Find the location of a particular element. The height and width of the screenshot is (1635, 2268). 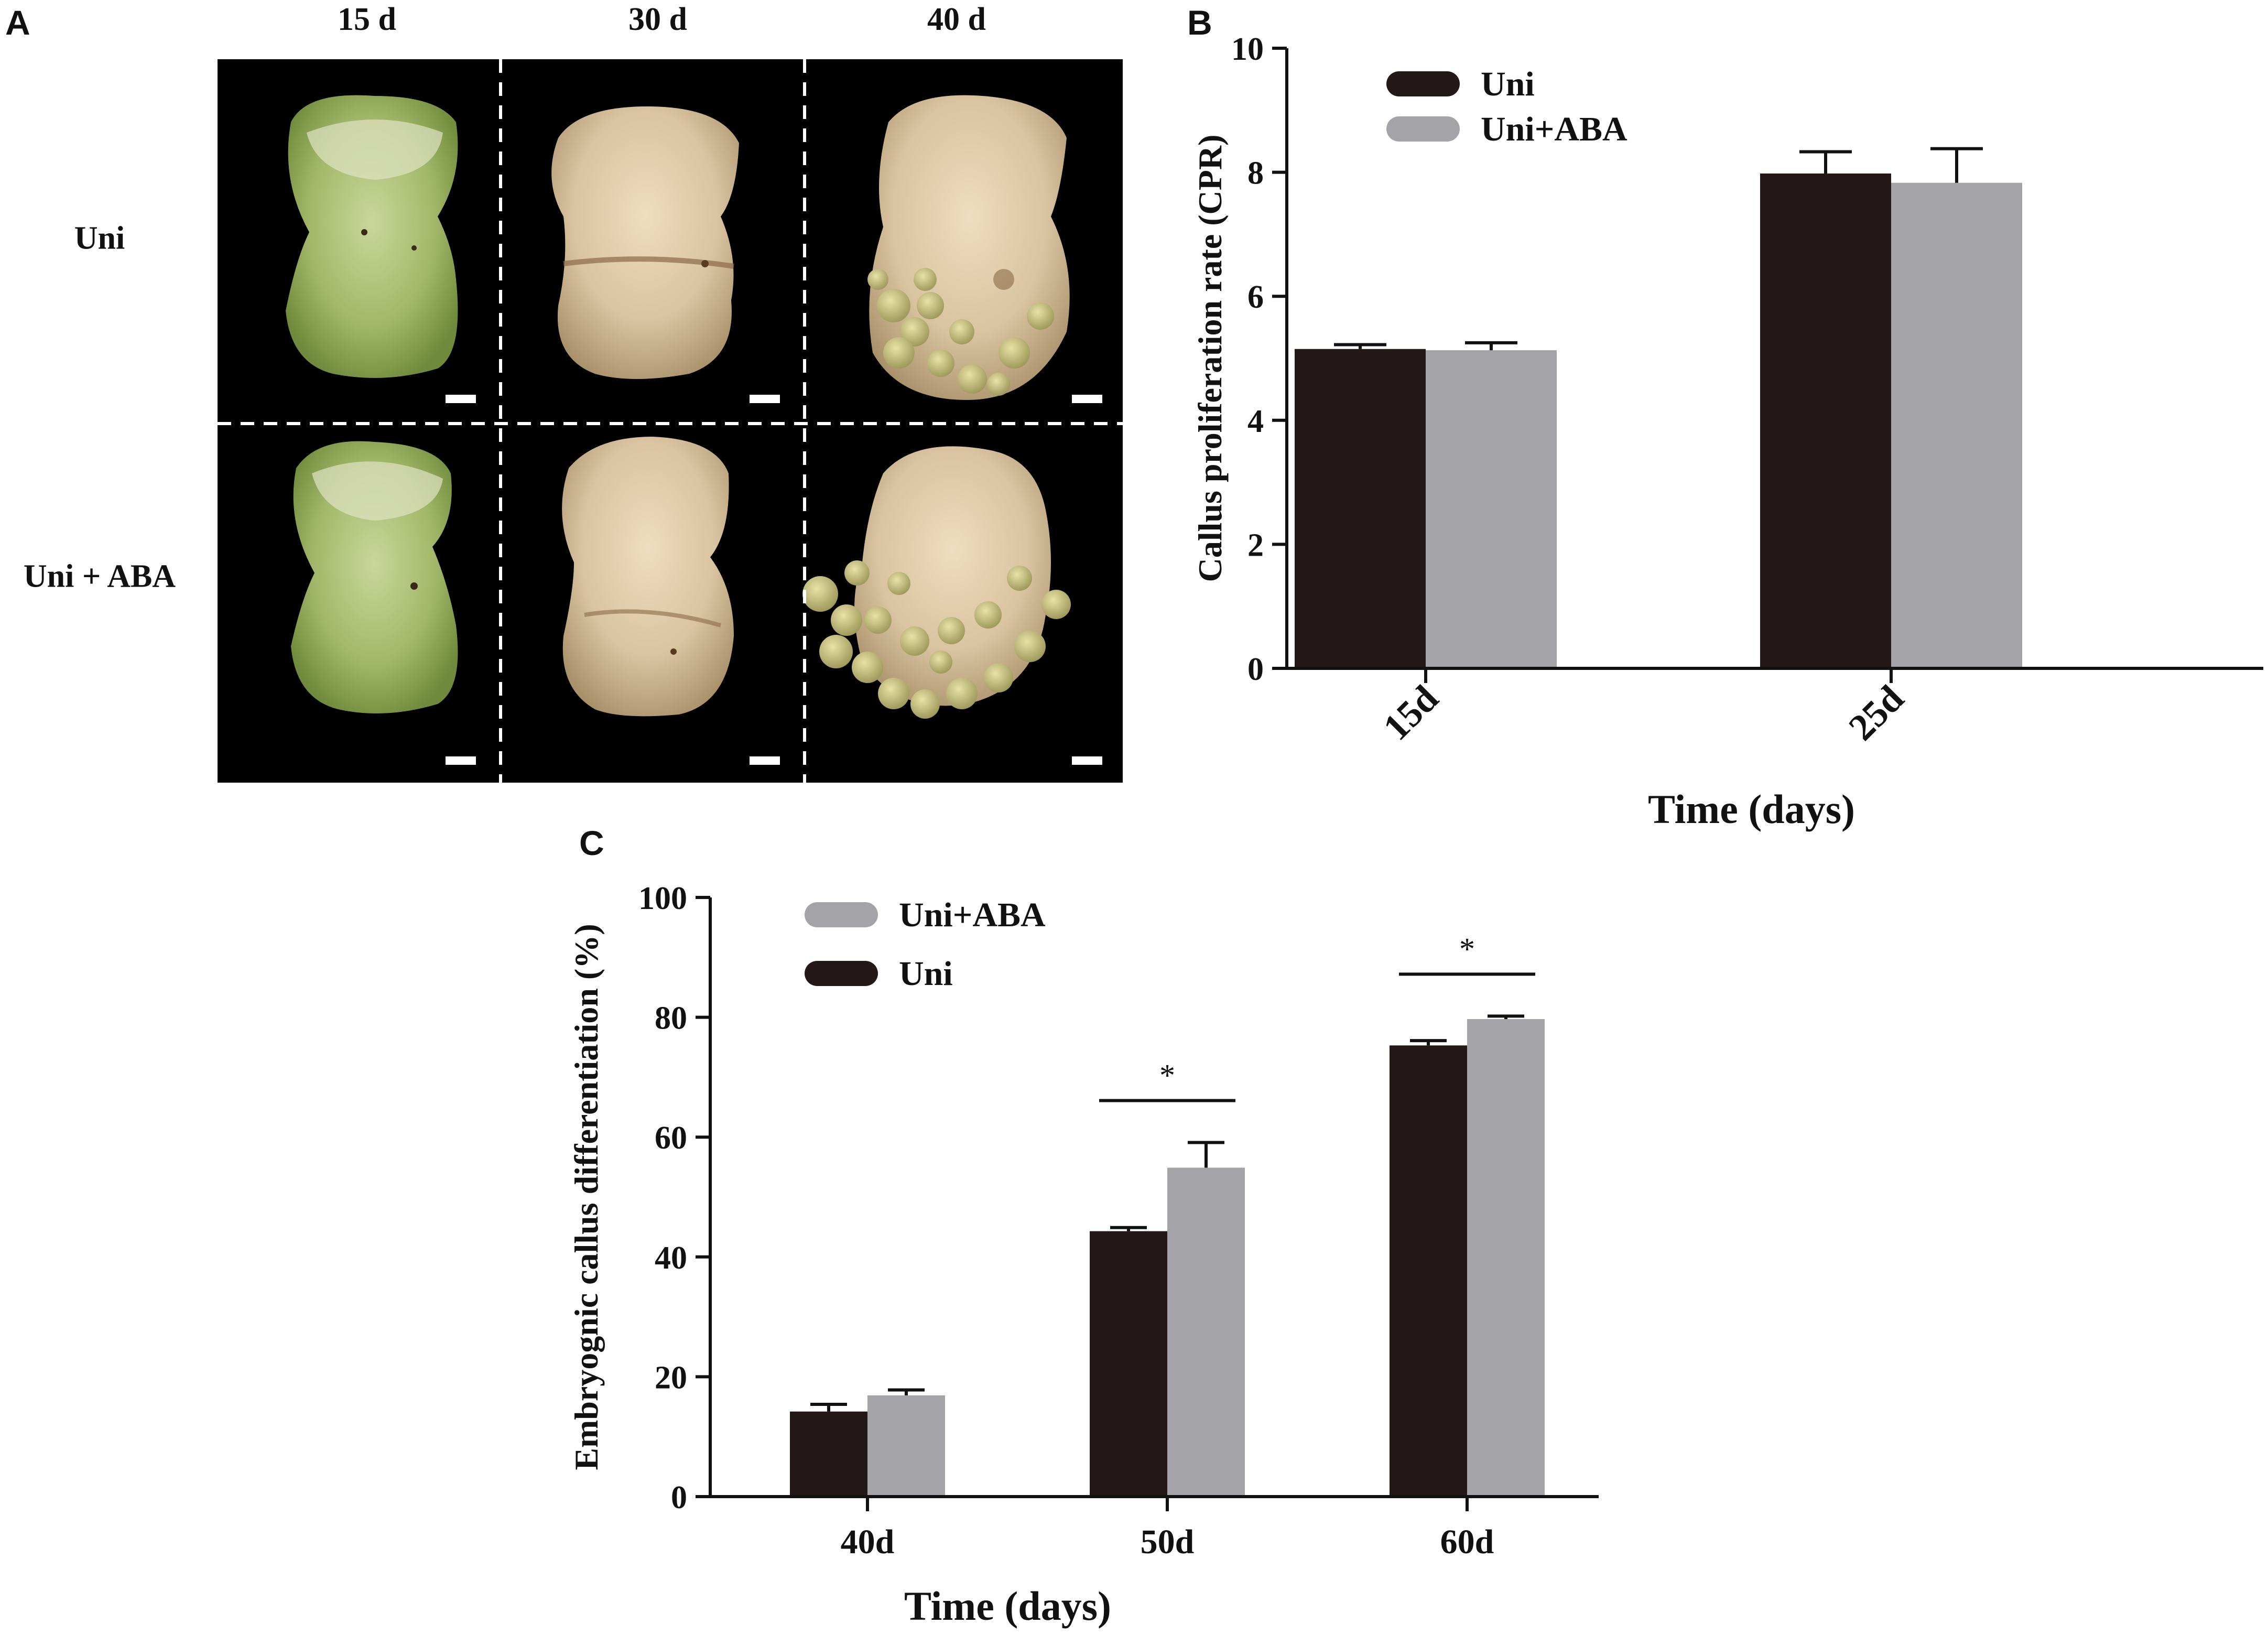

panel-letter-a: A is located at coordinates (17, 22).